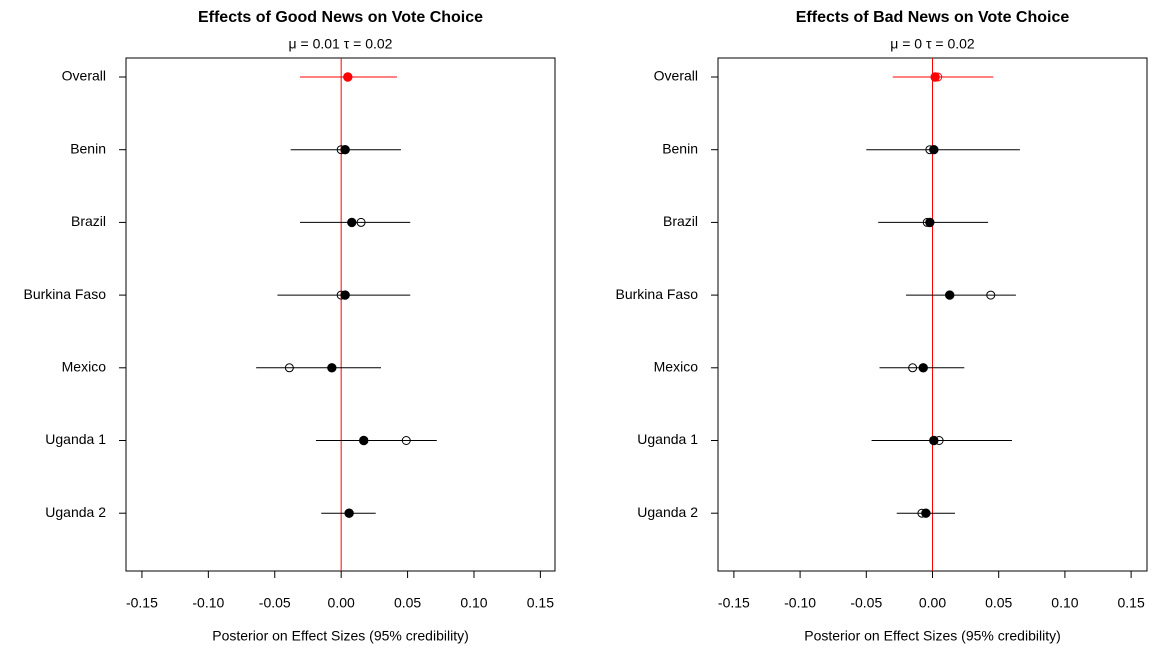  I want to click on chart-subtitle: μ = 0 τ = 0.02, so click(932, 44).